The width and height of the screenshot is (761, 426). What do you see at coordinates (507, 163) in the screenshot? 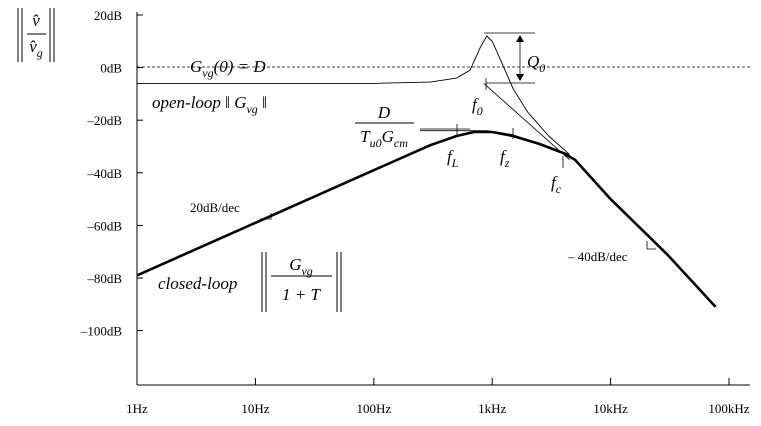
I see `annotation-part: z` at bounding box center [507, 163].